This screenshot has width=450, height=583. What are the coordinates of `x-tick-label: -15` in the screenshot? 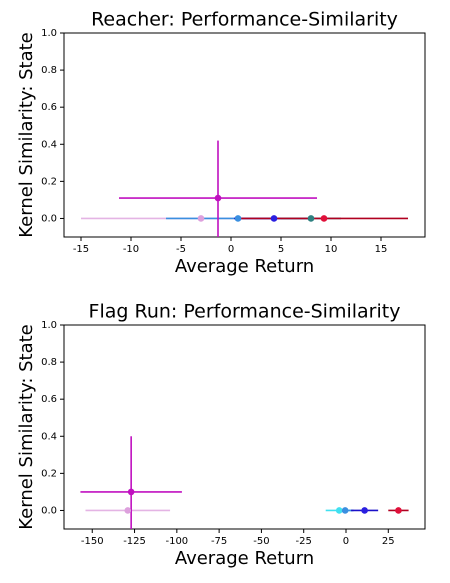 It's located at (81, 249).